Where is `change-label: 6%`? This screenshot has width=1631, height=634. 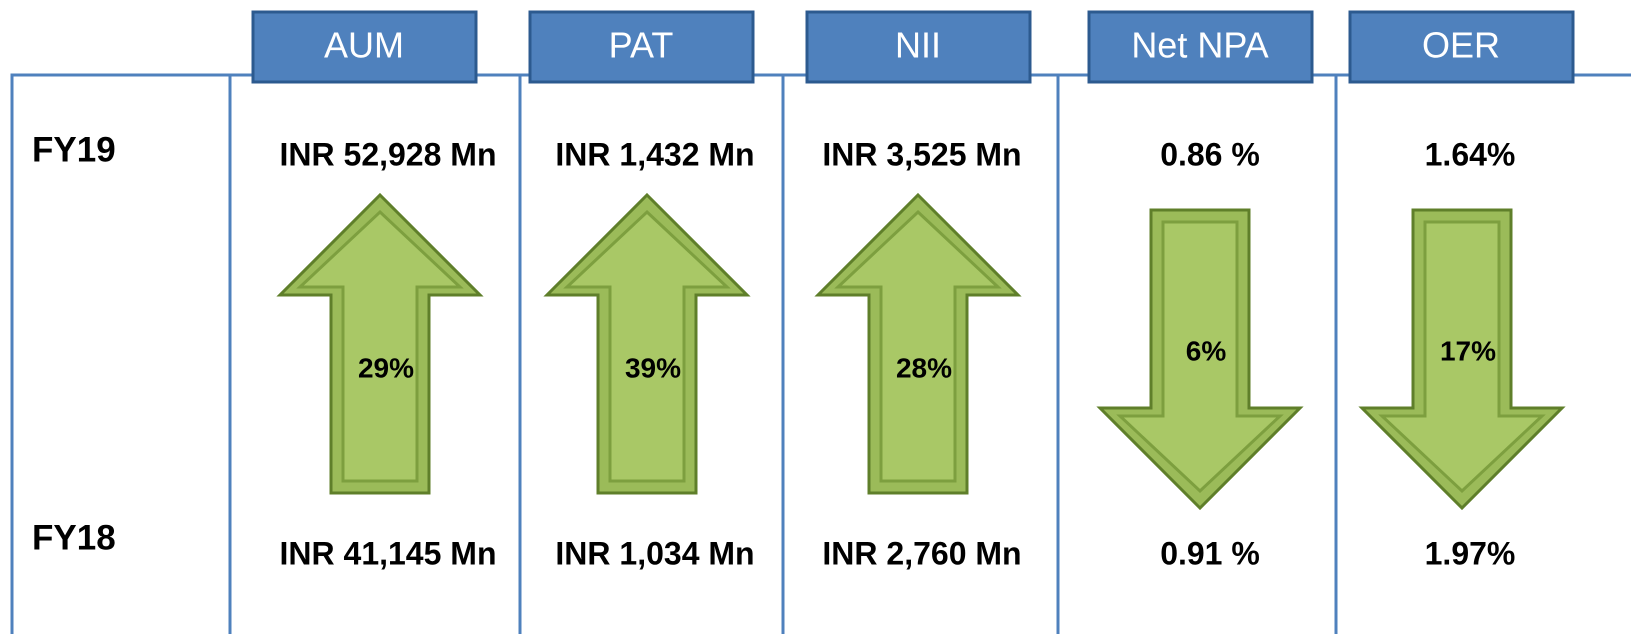 change-label: 6% is located at coordinates (1206, 350).